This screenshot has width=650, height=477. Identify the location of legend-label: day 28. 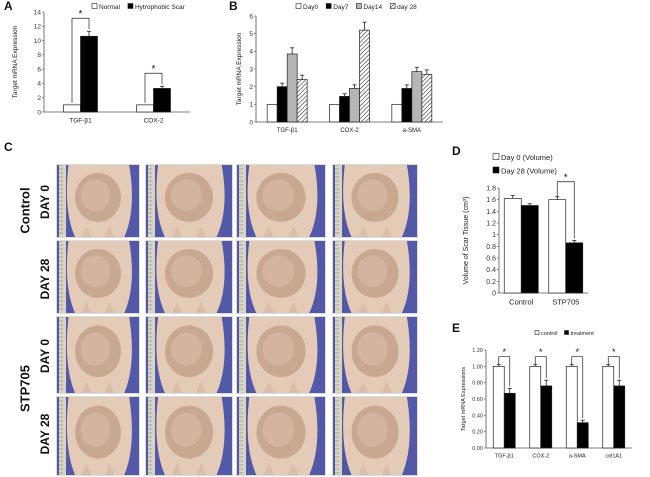
(407, 7).